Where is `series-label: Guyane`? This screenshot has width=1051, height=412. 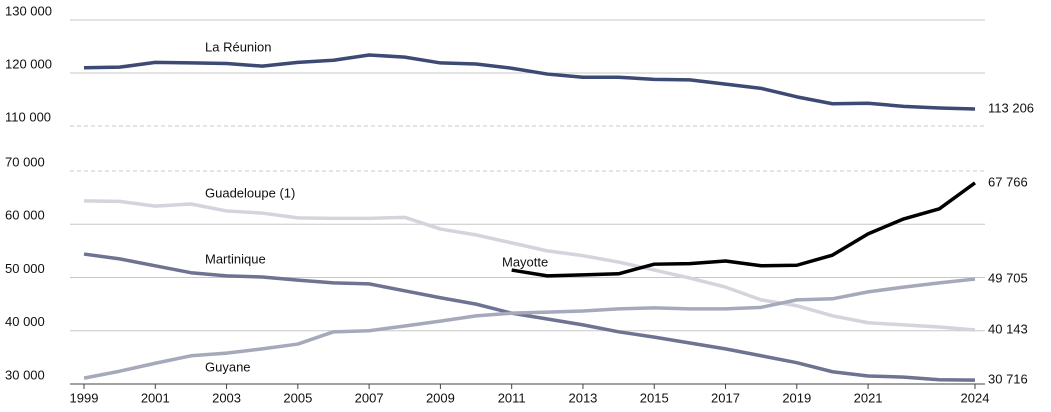 series-label: Guyane is located at coordinates (228, 366).